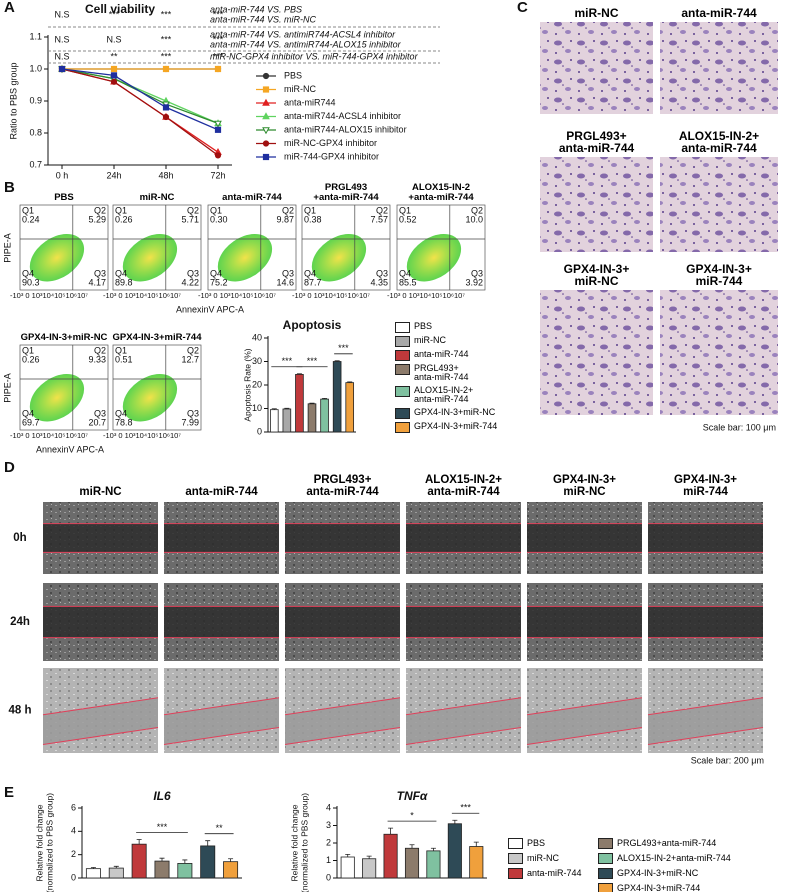 This screenshot has height=892, width=789. What do you see at coordinates (100, 210) in the screenshot?
I see `quadrant-name: Q2` at bounding box center [100, 210].